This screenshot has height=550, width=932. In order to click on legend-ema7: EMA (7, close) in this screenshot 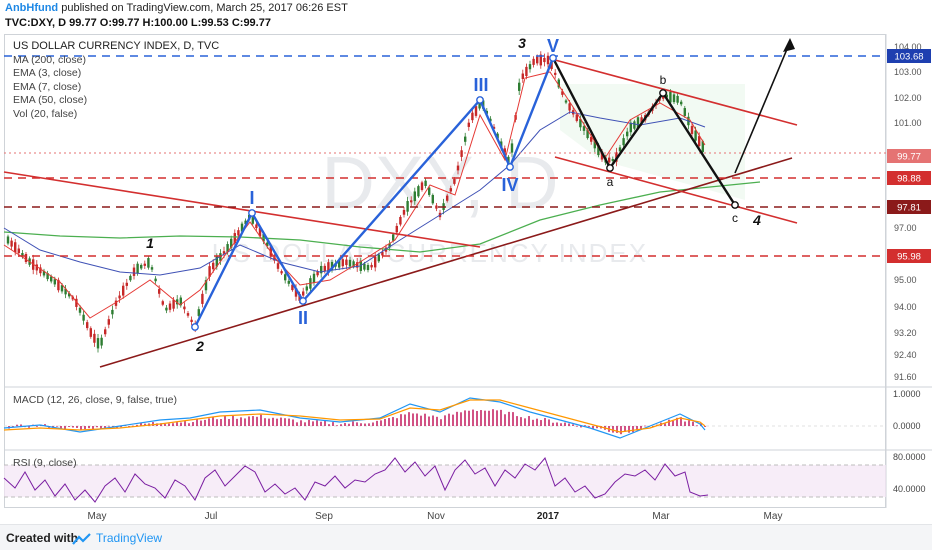, I will do `click(47, 86)`.